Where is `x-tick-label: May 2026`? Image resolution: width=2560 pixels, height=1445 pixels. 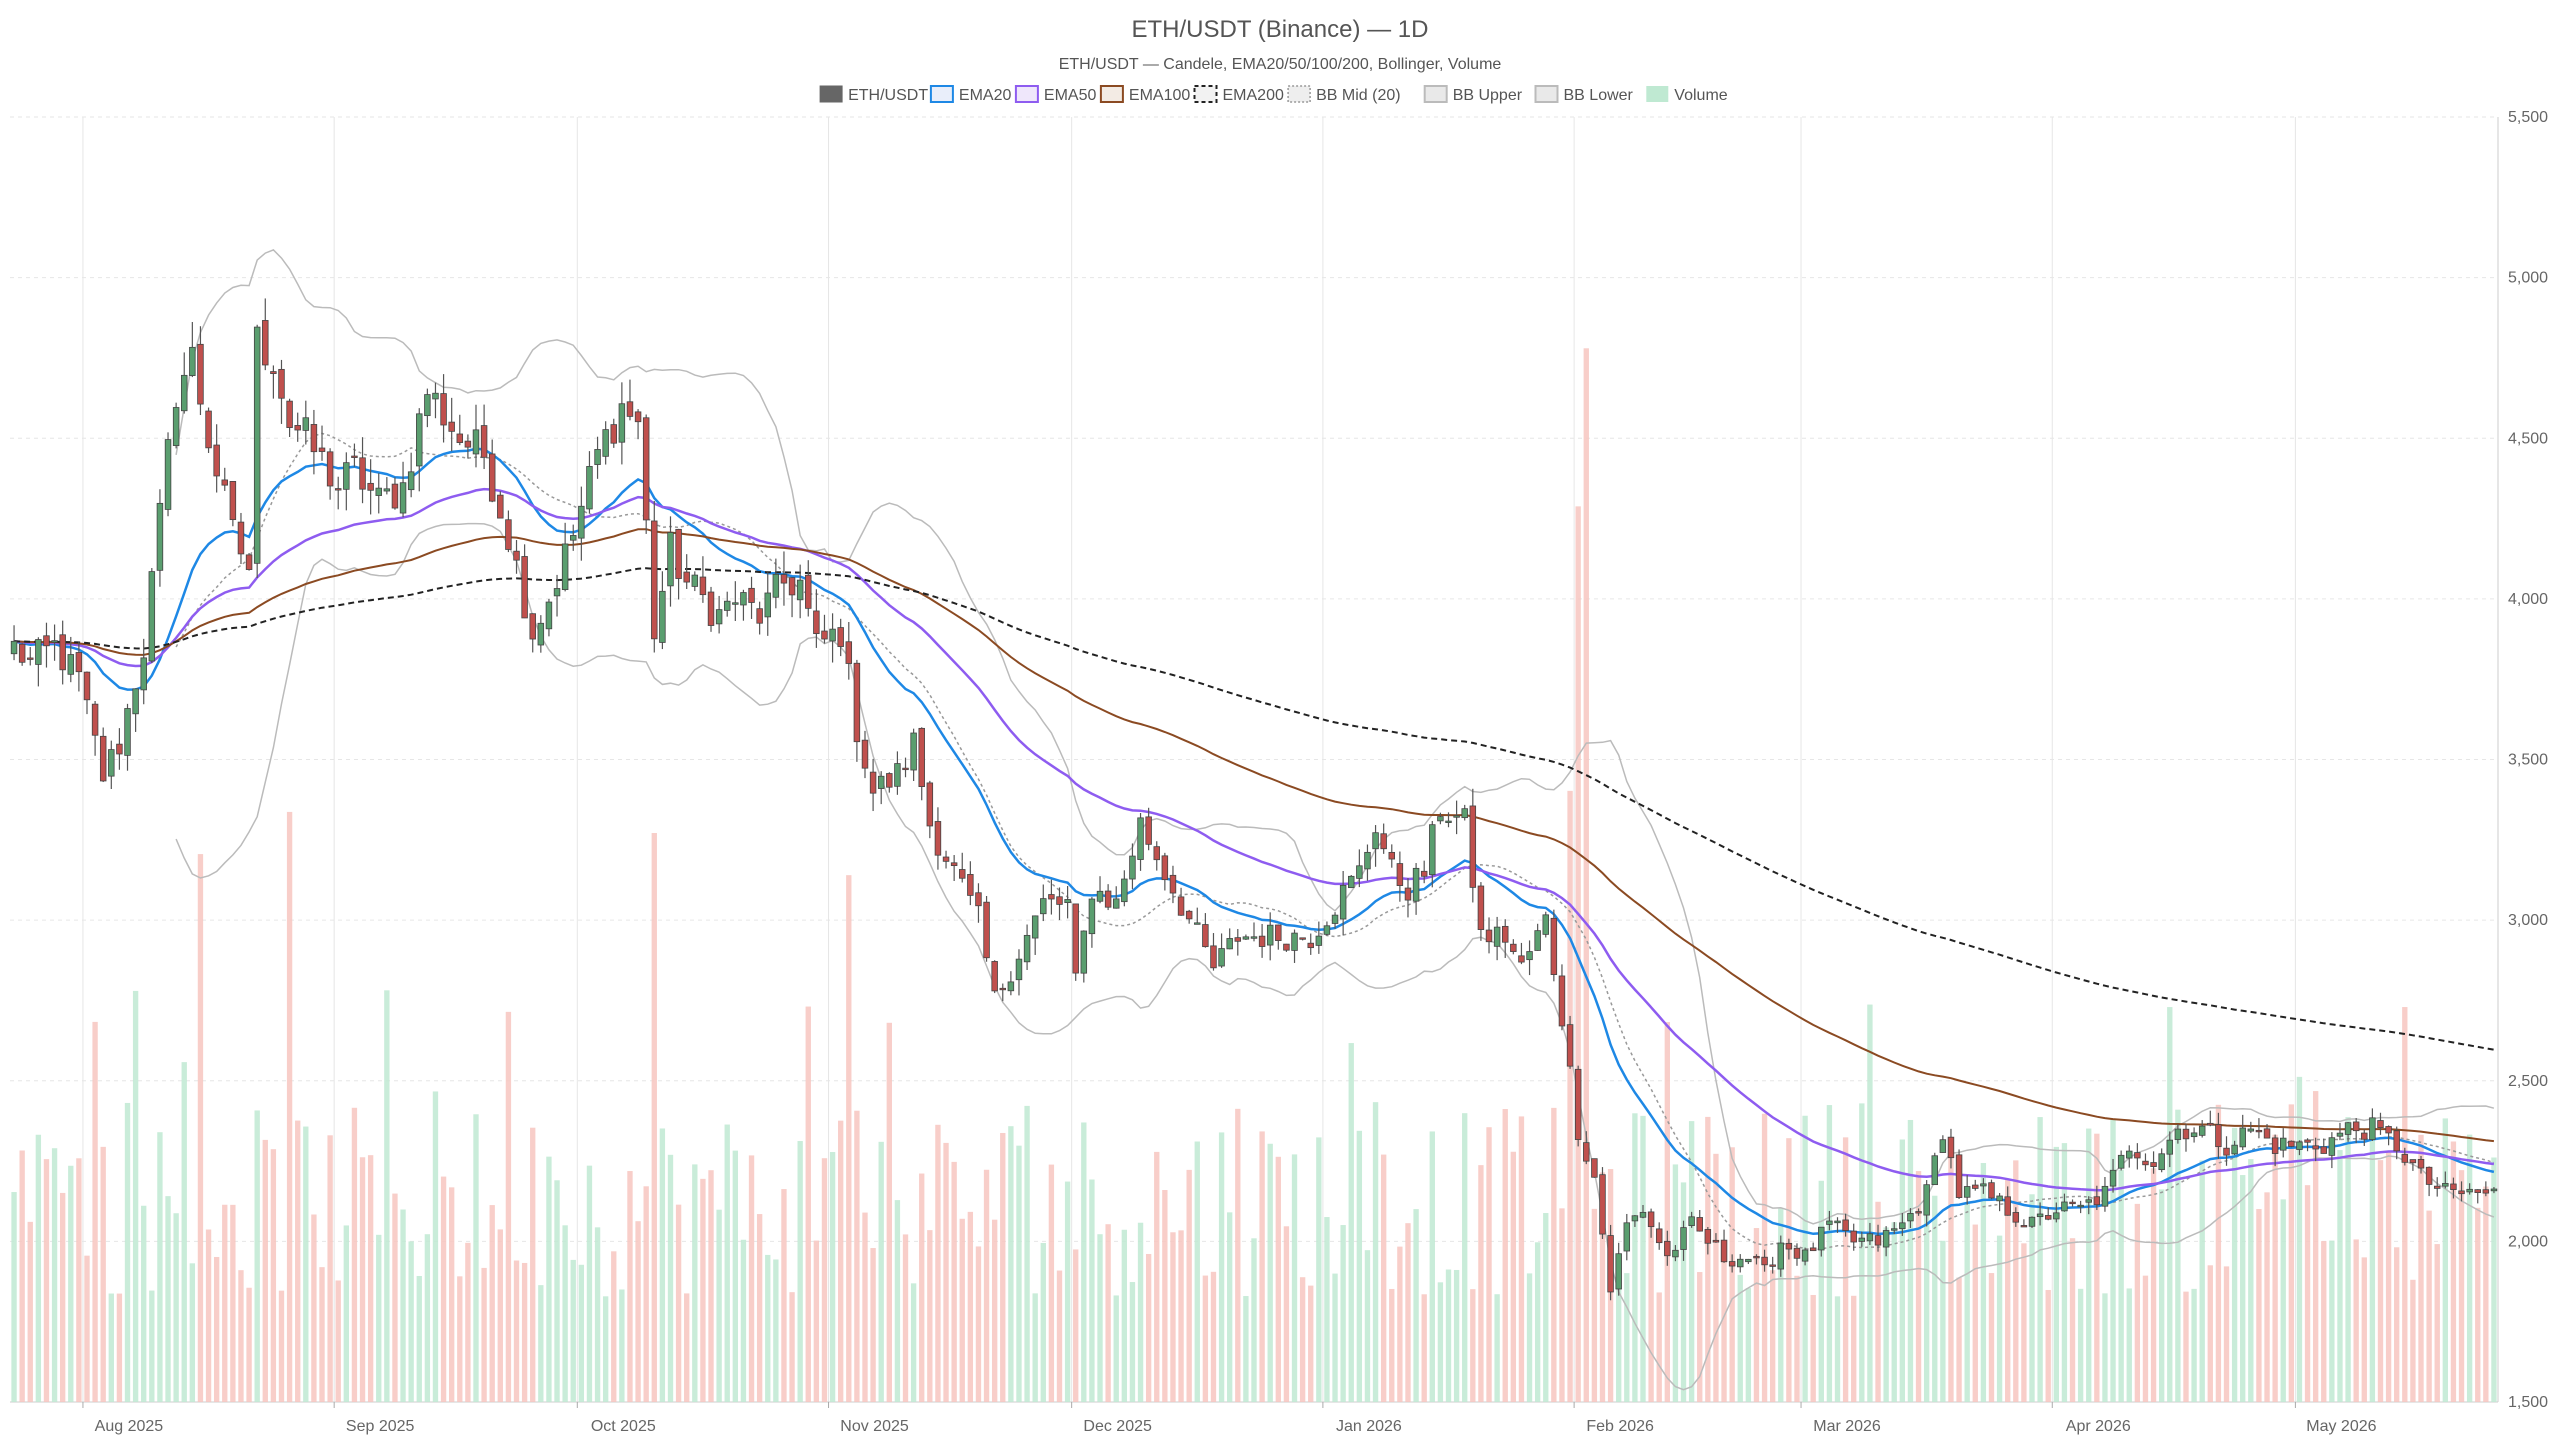 x-tick-label: May 2026 is located at coordinates (2341, 1426).